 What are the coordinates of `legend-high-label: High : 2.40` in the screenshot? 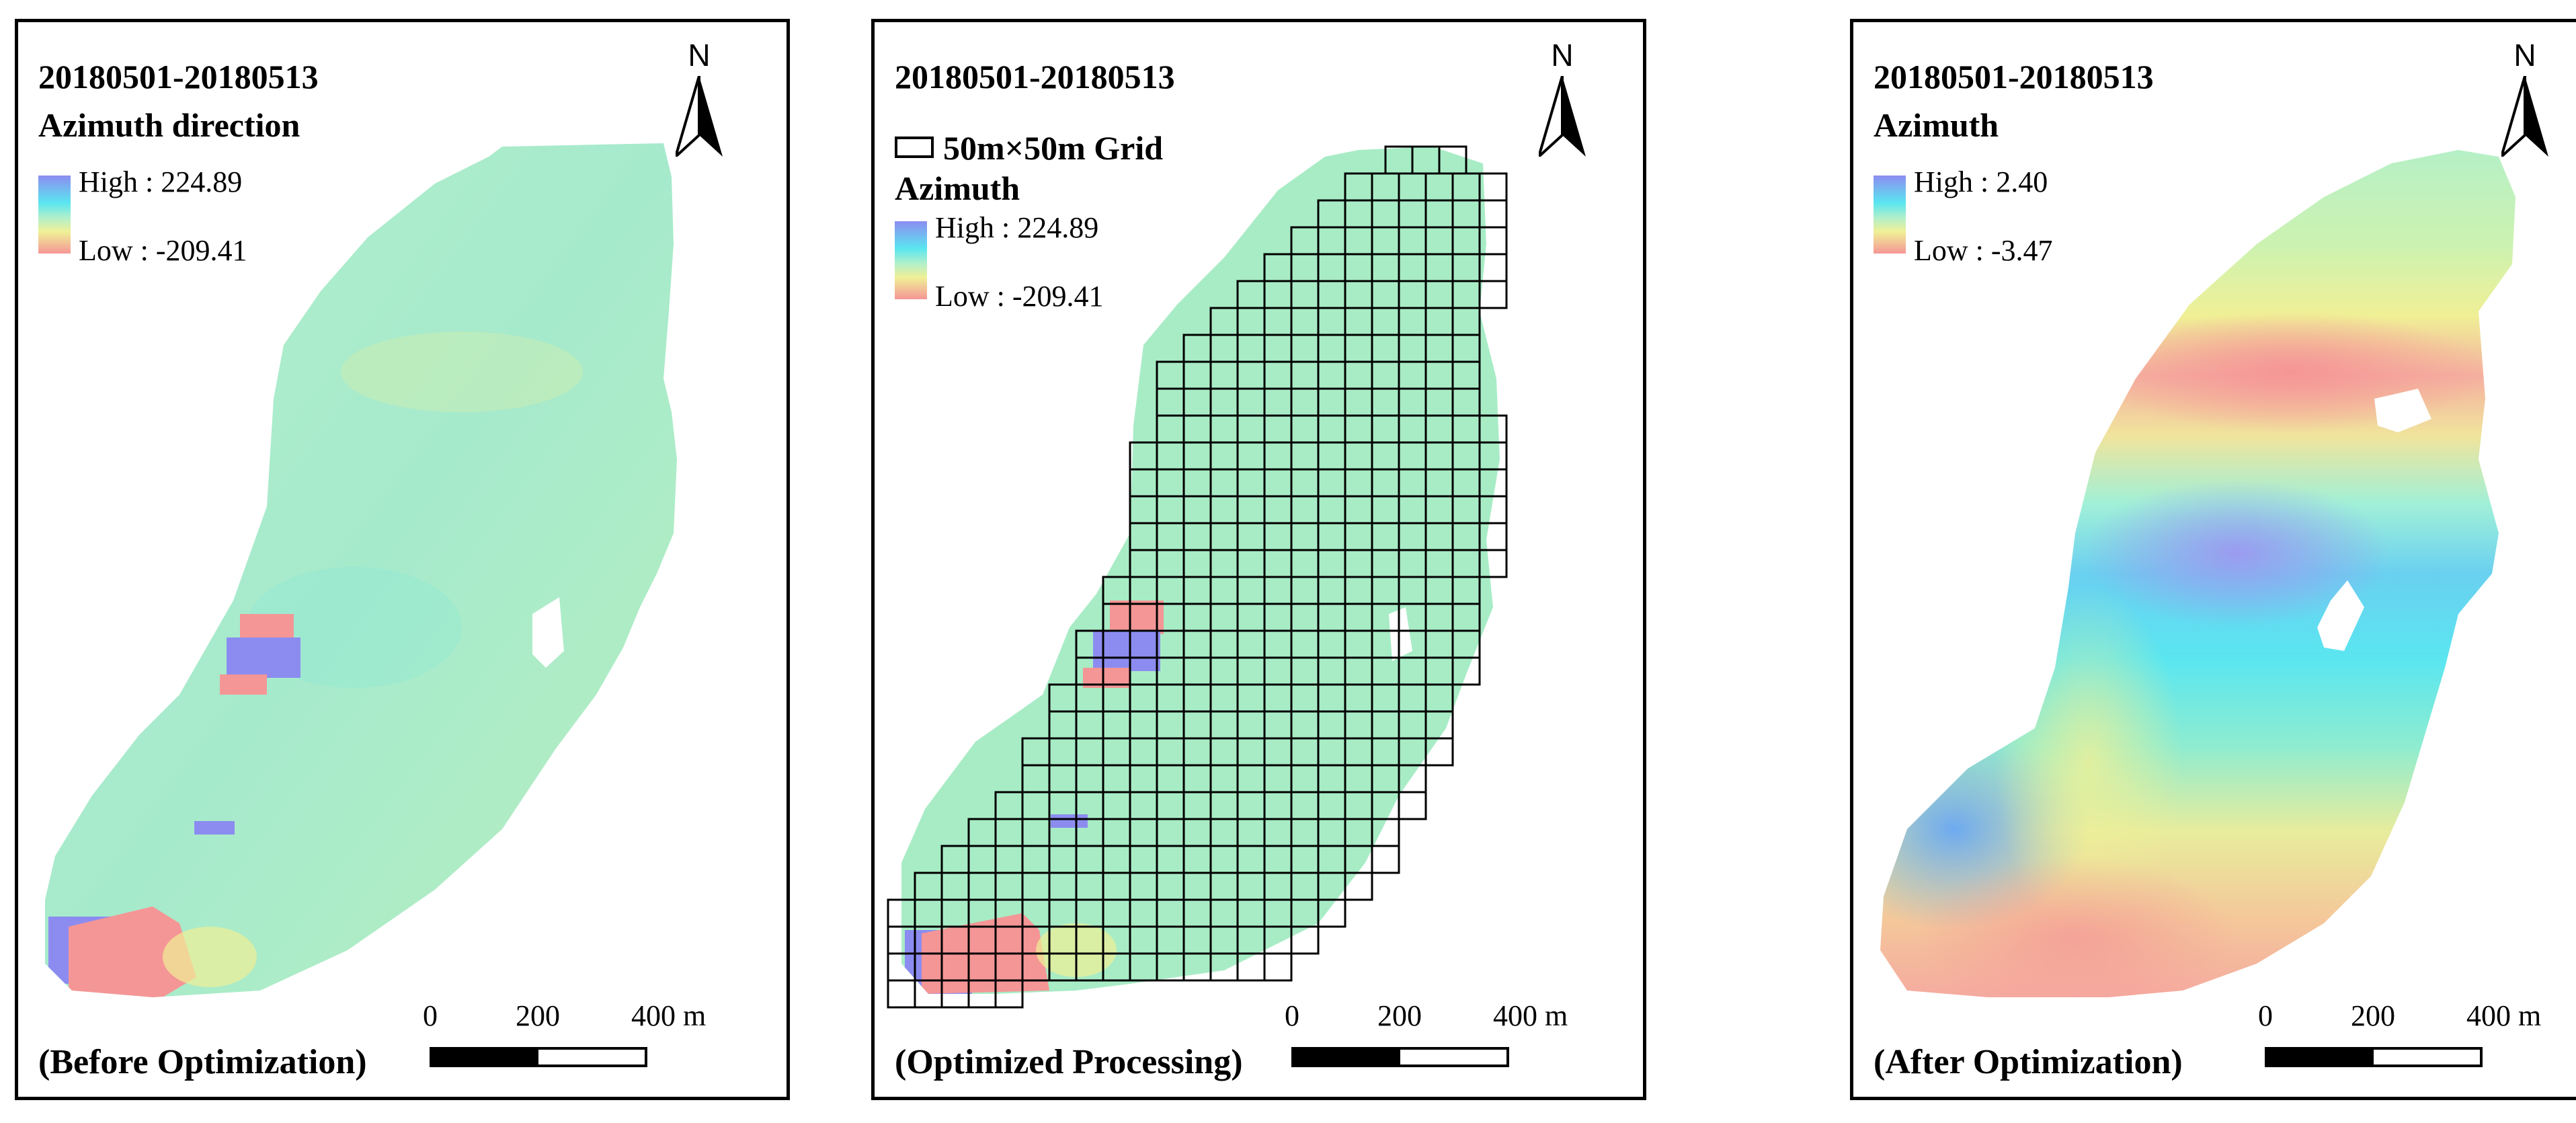 It's located at (1981, 181).